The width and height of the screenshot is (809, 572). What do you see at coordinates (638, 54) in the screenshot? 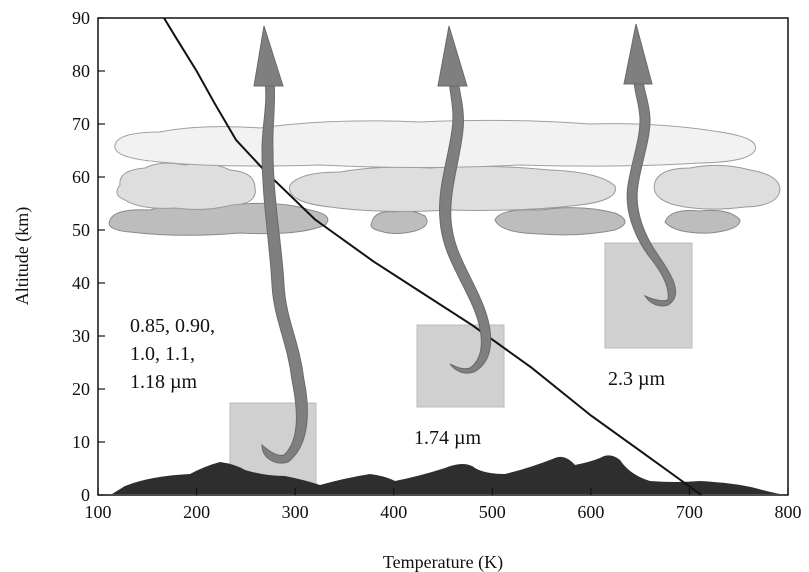
I see `arrow-right-head` at bounding box center [638, 54].